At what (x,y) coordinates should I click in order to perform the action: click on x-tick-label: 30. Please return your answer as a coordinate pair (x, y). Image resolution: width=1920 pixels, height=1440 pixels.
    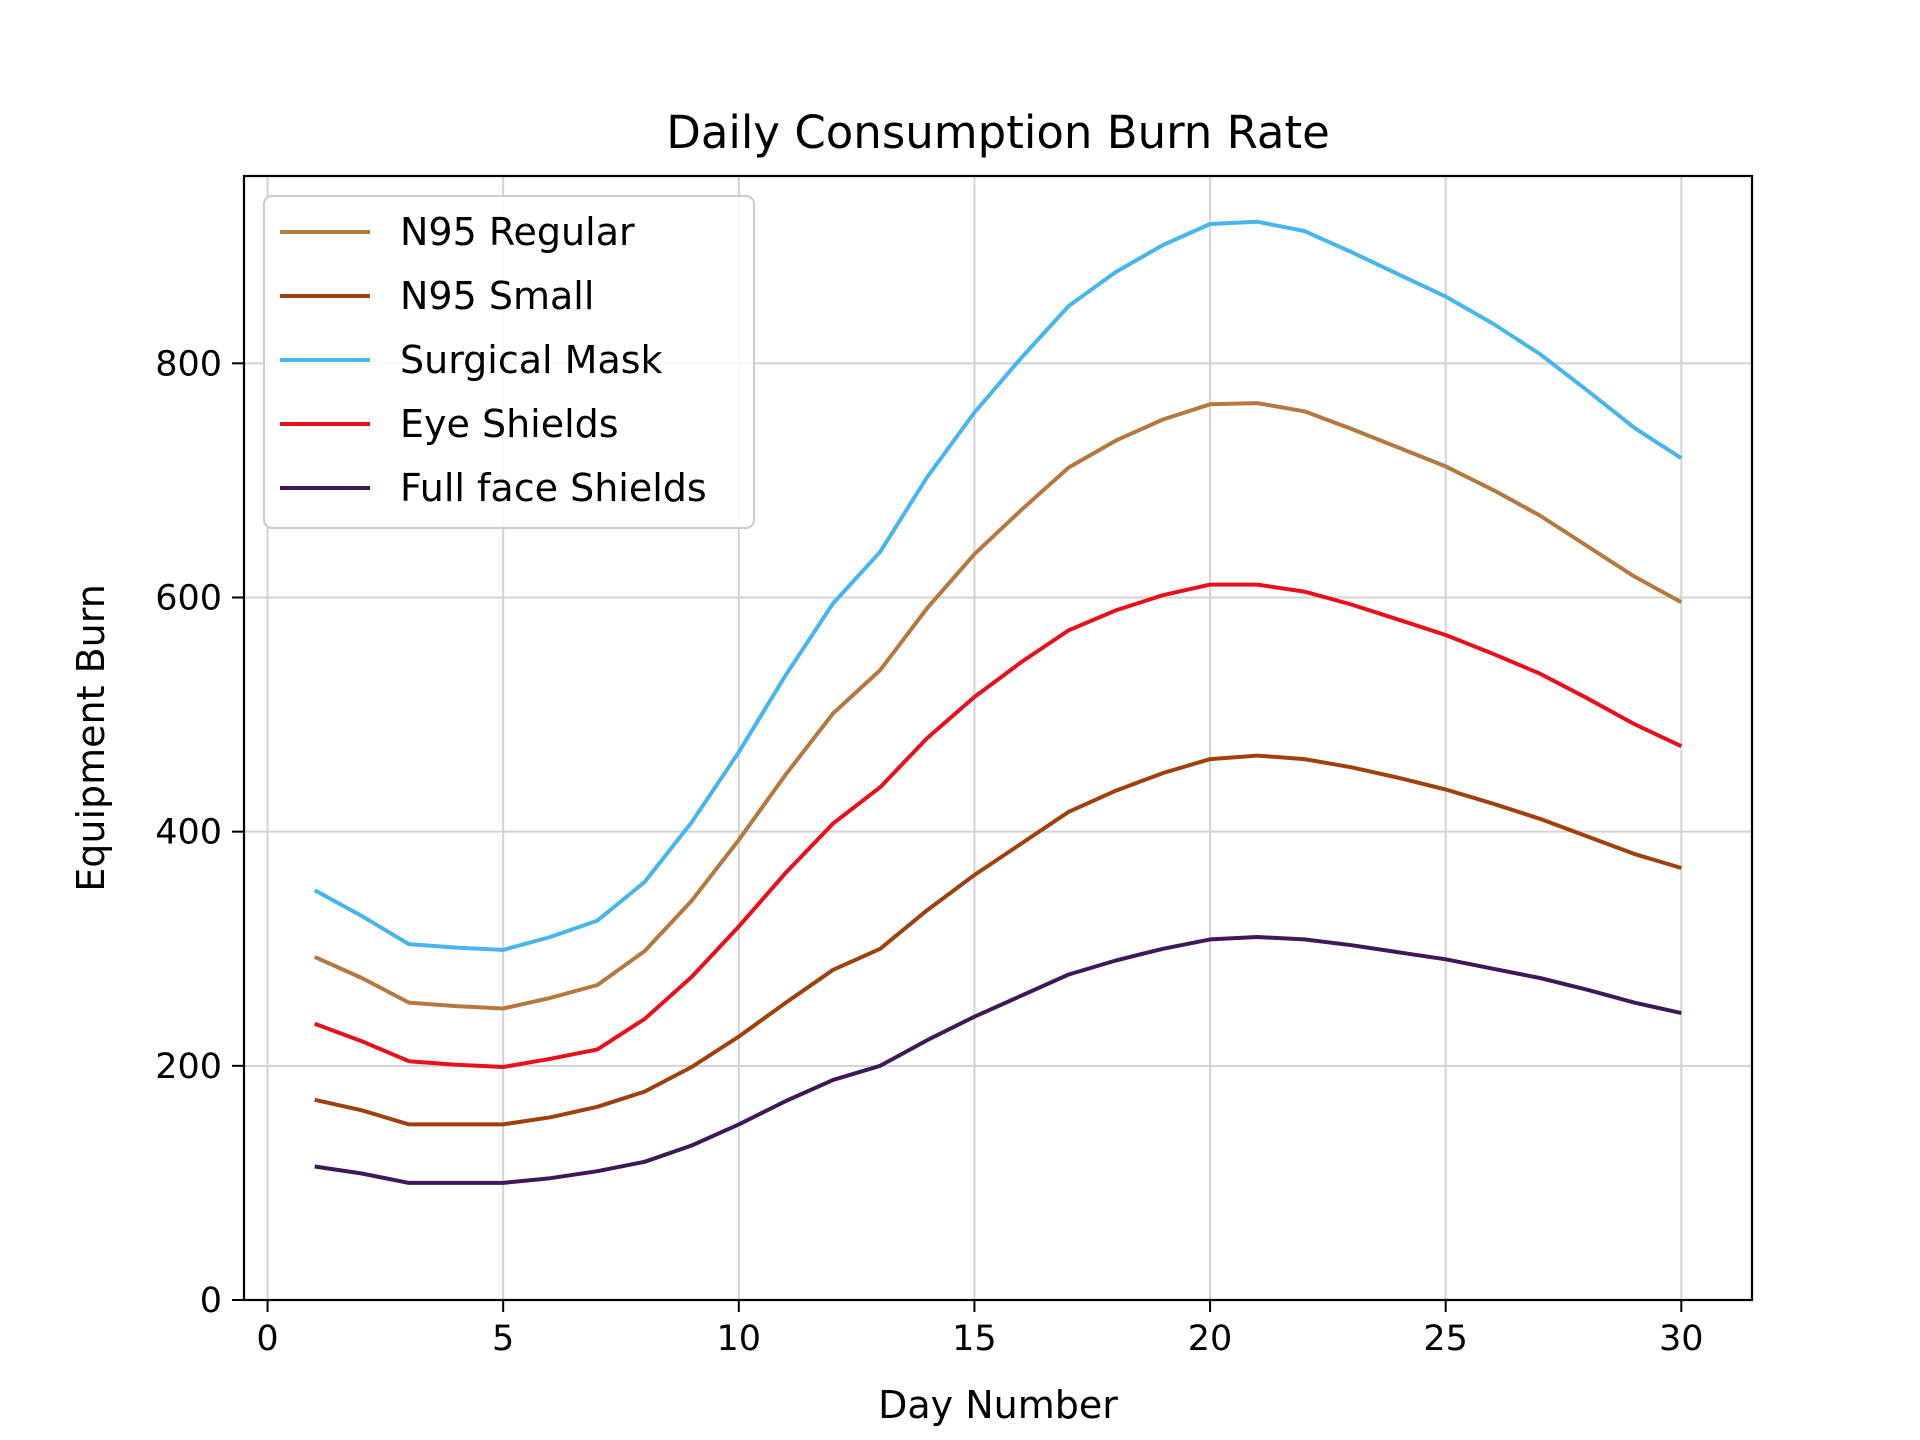
    Looking at the image, I should click on (1681, 1339).